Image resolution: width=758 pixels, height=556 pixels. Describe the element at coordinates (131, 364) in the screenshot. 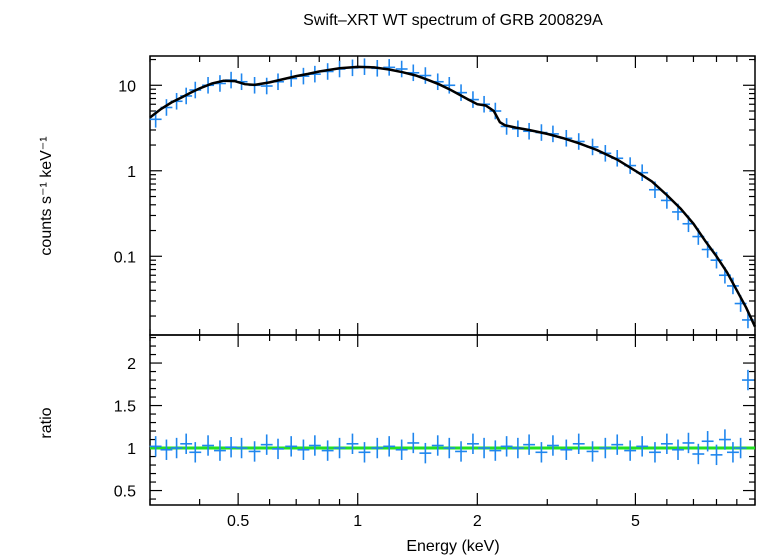

I see `y-tick-label: 2` at that location.